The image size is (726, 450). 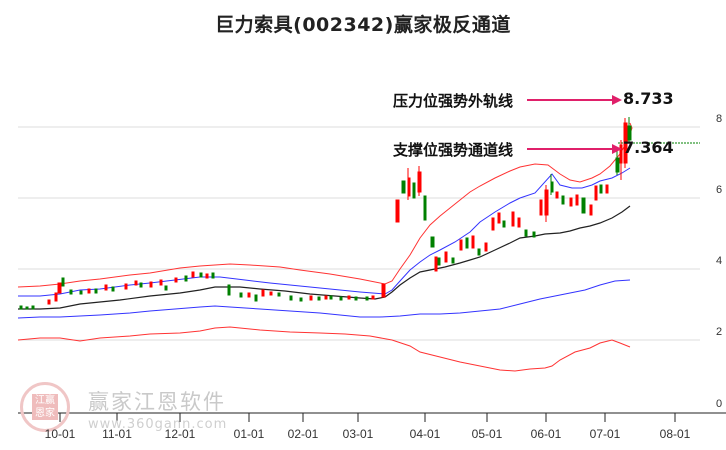 I want to click on x-tick: 01-01, so click(x=249, y=434).